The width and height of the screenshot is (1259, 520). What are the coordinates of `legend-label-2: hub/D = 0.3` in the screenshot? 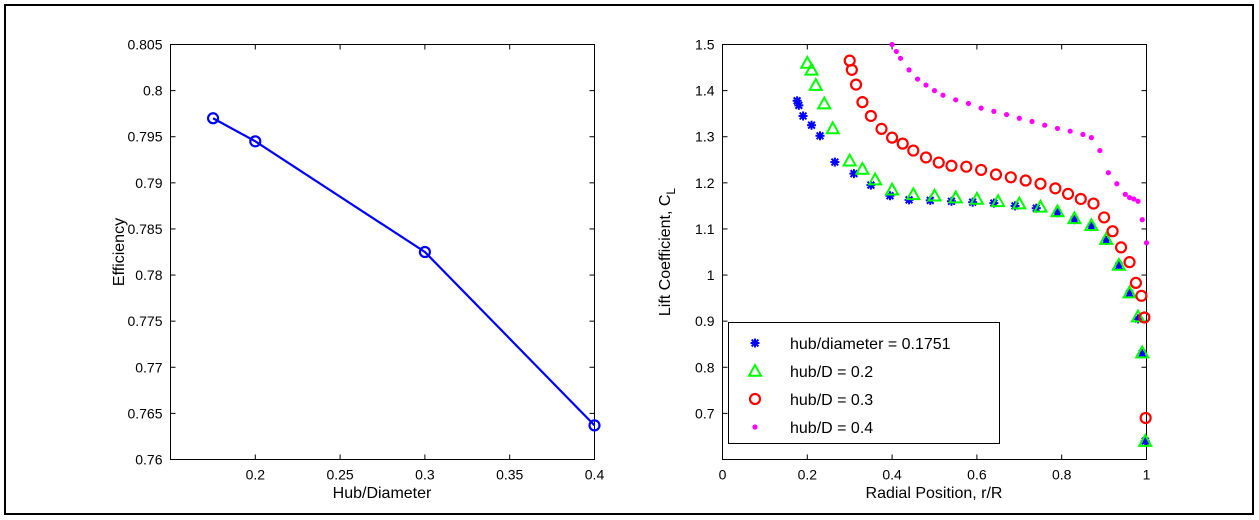 It's located at (831, 400).